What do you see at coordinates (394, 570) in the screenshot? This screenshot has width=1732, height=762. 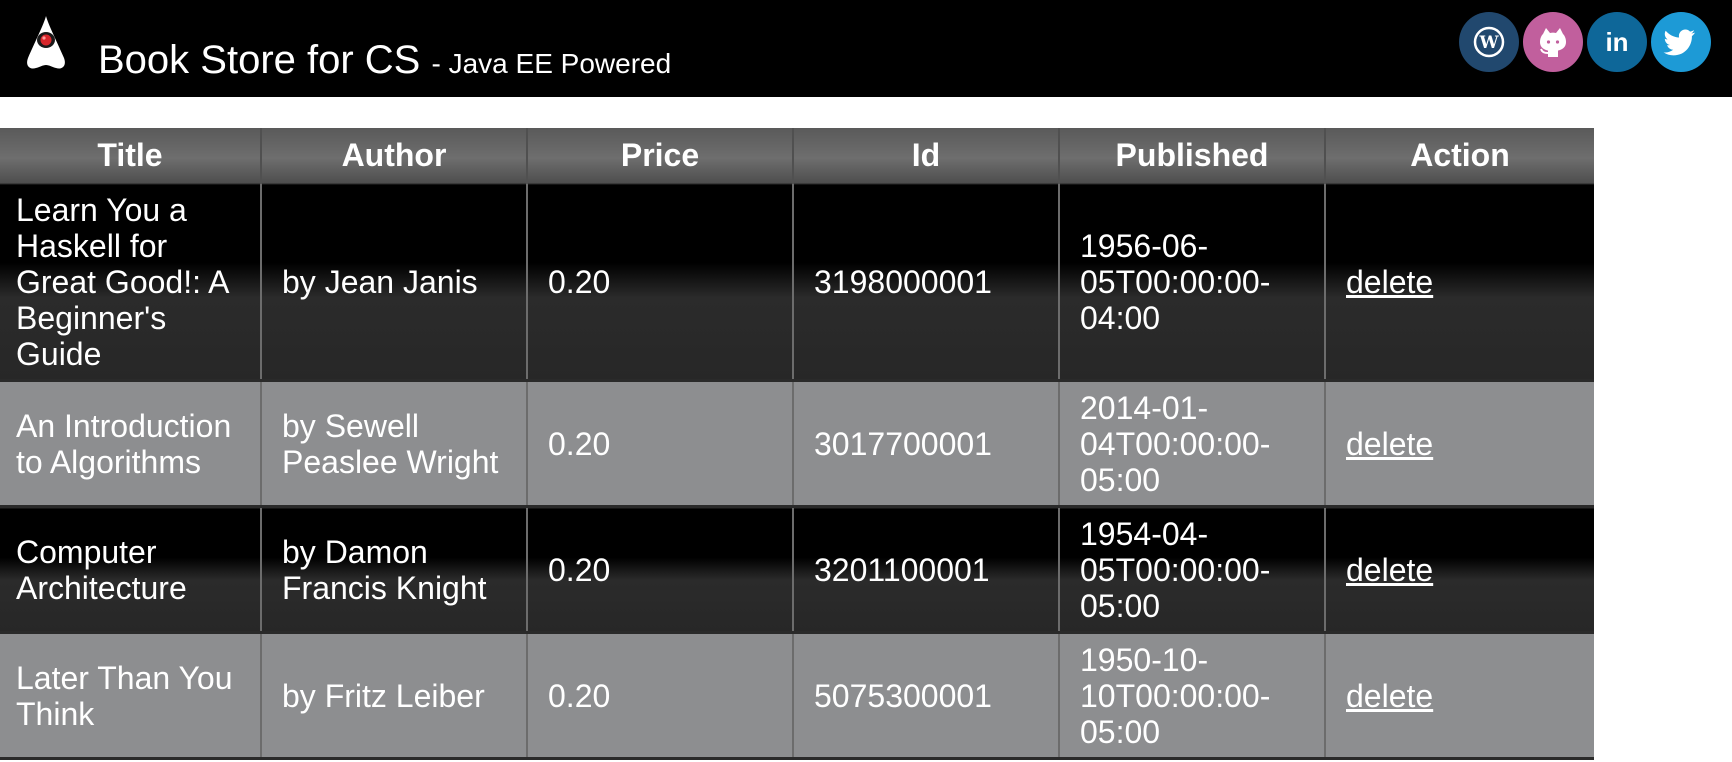 I see `book-author: by Damon Francis Knight` at bounding box center [394, 570].